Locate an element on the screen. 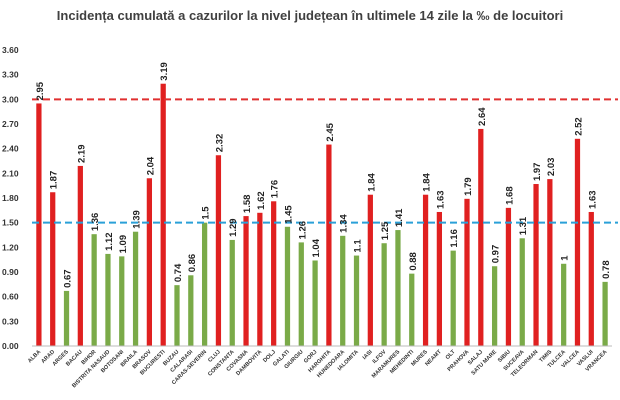 This screenshot has height=400, width=620. category-label: NEAMT is located at coordinates (433, 358).